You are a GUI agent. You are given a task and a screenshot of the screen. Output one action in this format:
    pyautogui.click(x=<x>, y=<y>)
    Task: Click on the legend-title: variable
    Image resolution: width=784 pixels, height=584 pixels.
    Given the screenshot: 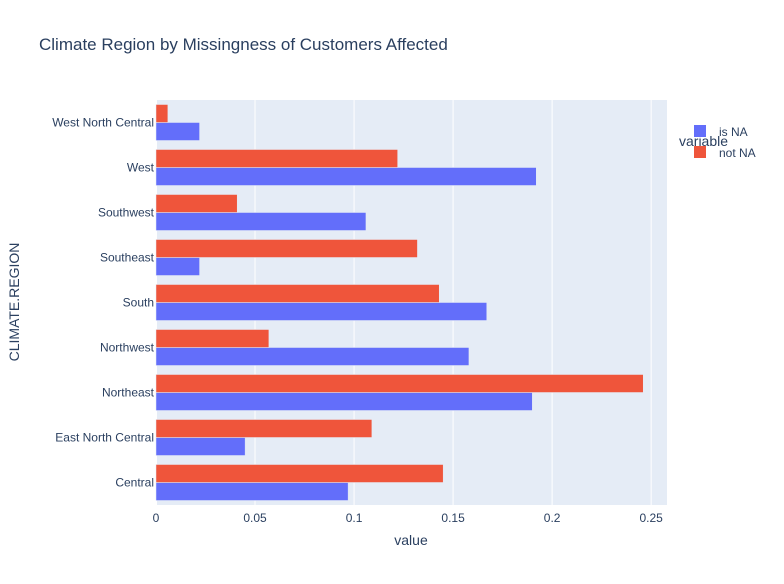 What is the action you would take?
    pyautogui.click(x=703, y=141)
    